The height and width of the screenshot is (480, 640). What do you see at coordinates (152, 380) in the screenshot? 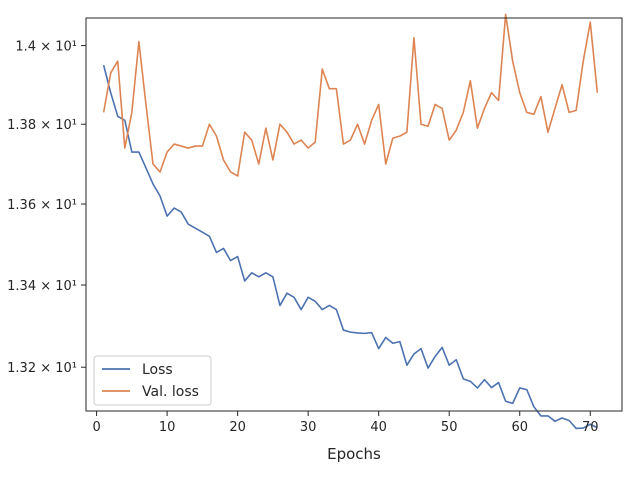
I see `legend: Loss Val. loss` at bounding box center [152, 380].